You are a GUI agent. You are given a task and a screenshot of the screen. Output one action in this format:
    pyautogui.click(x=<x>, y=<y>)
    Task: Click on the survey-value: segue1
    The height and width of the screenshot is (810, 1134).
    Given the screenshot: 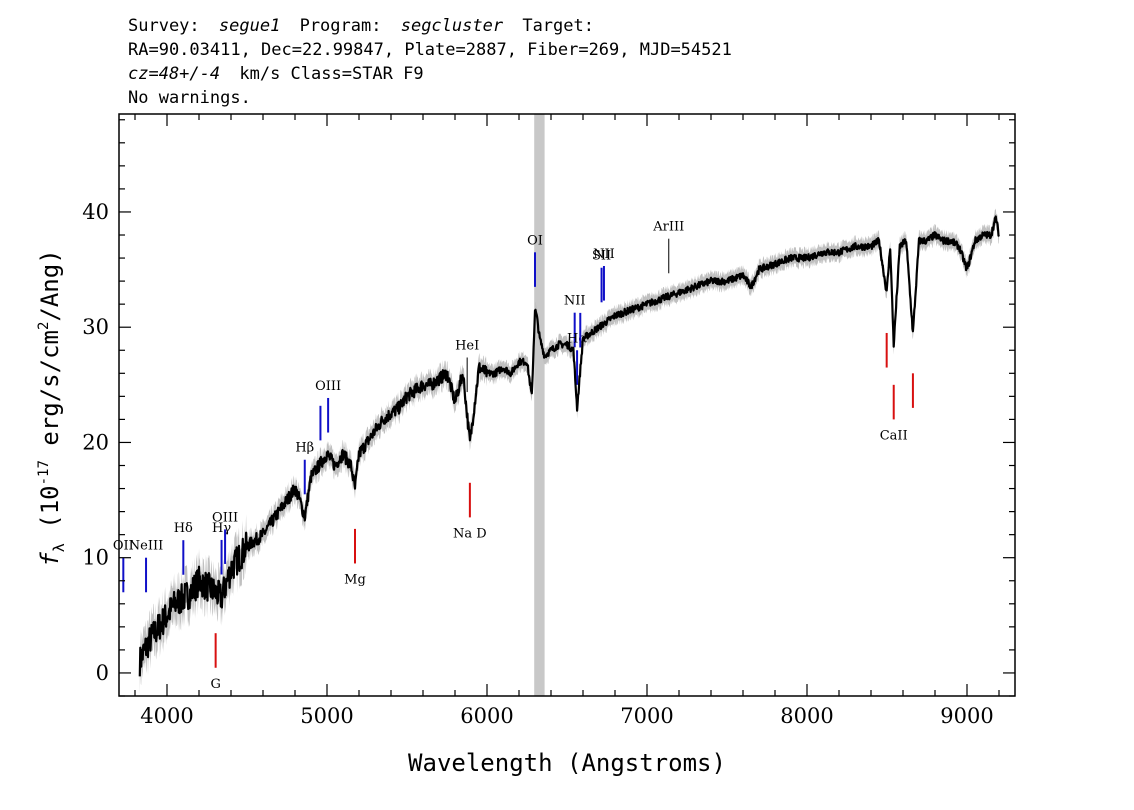 What is the action you would take?
    pyautogui.click(x=249, y=26)
    